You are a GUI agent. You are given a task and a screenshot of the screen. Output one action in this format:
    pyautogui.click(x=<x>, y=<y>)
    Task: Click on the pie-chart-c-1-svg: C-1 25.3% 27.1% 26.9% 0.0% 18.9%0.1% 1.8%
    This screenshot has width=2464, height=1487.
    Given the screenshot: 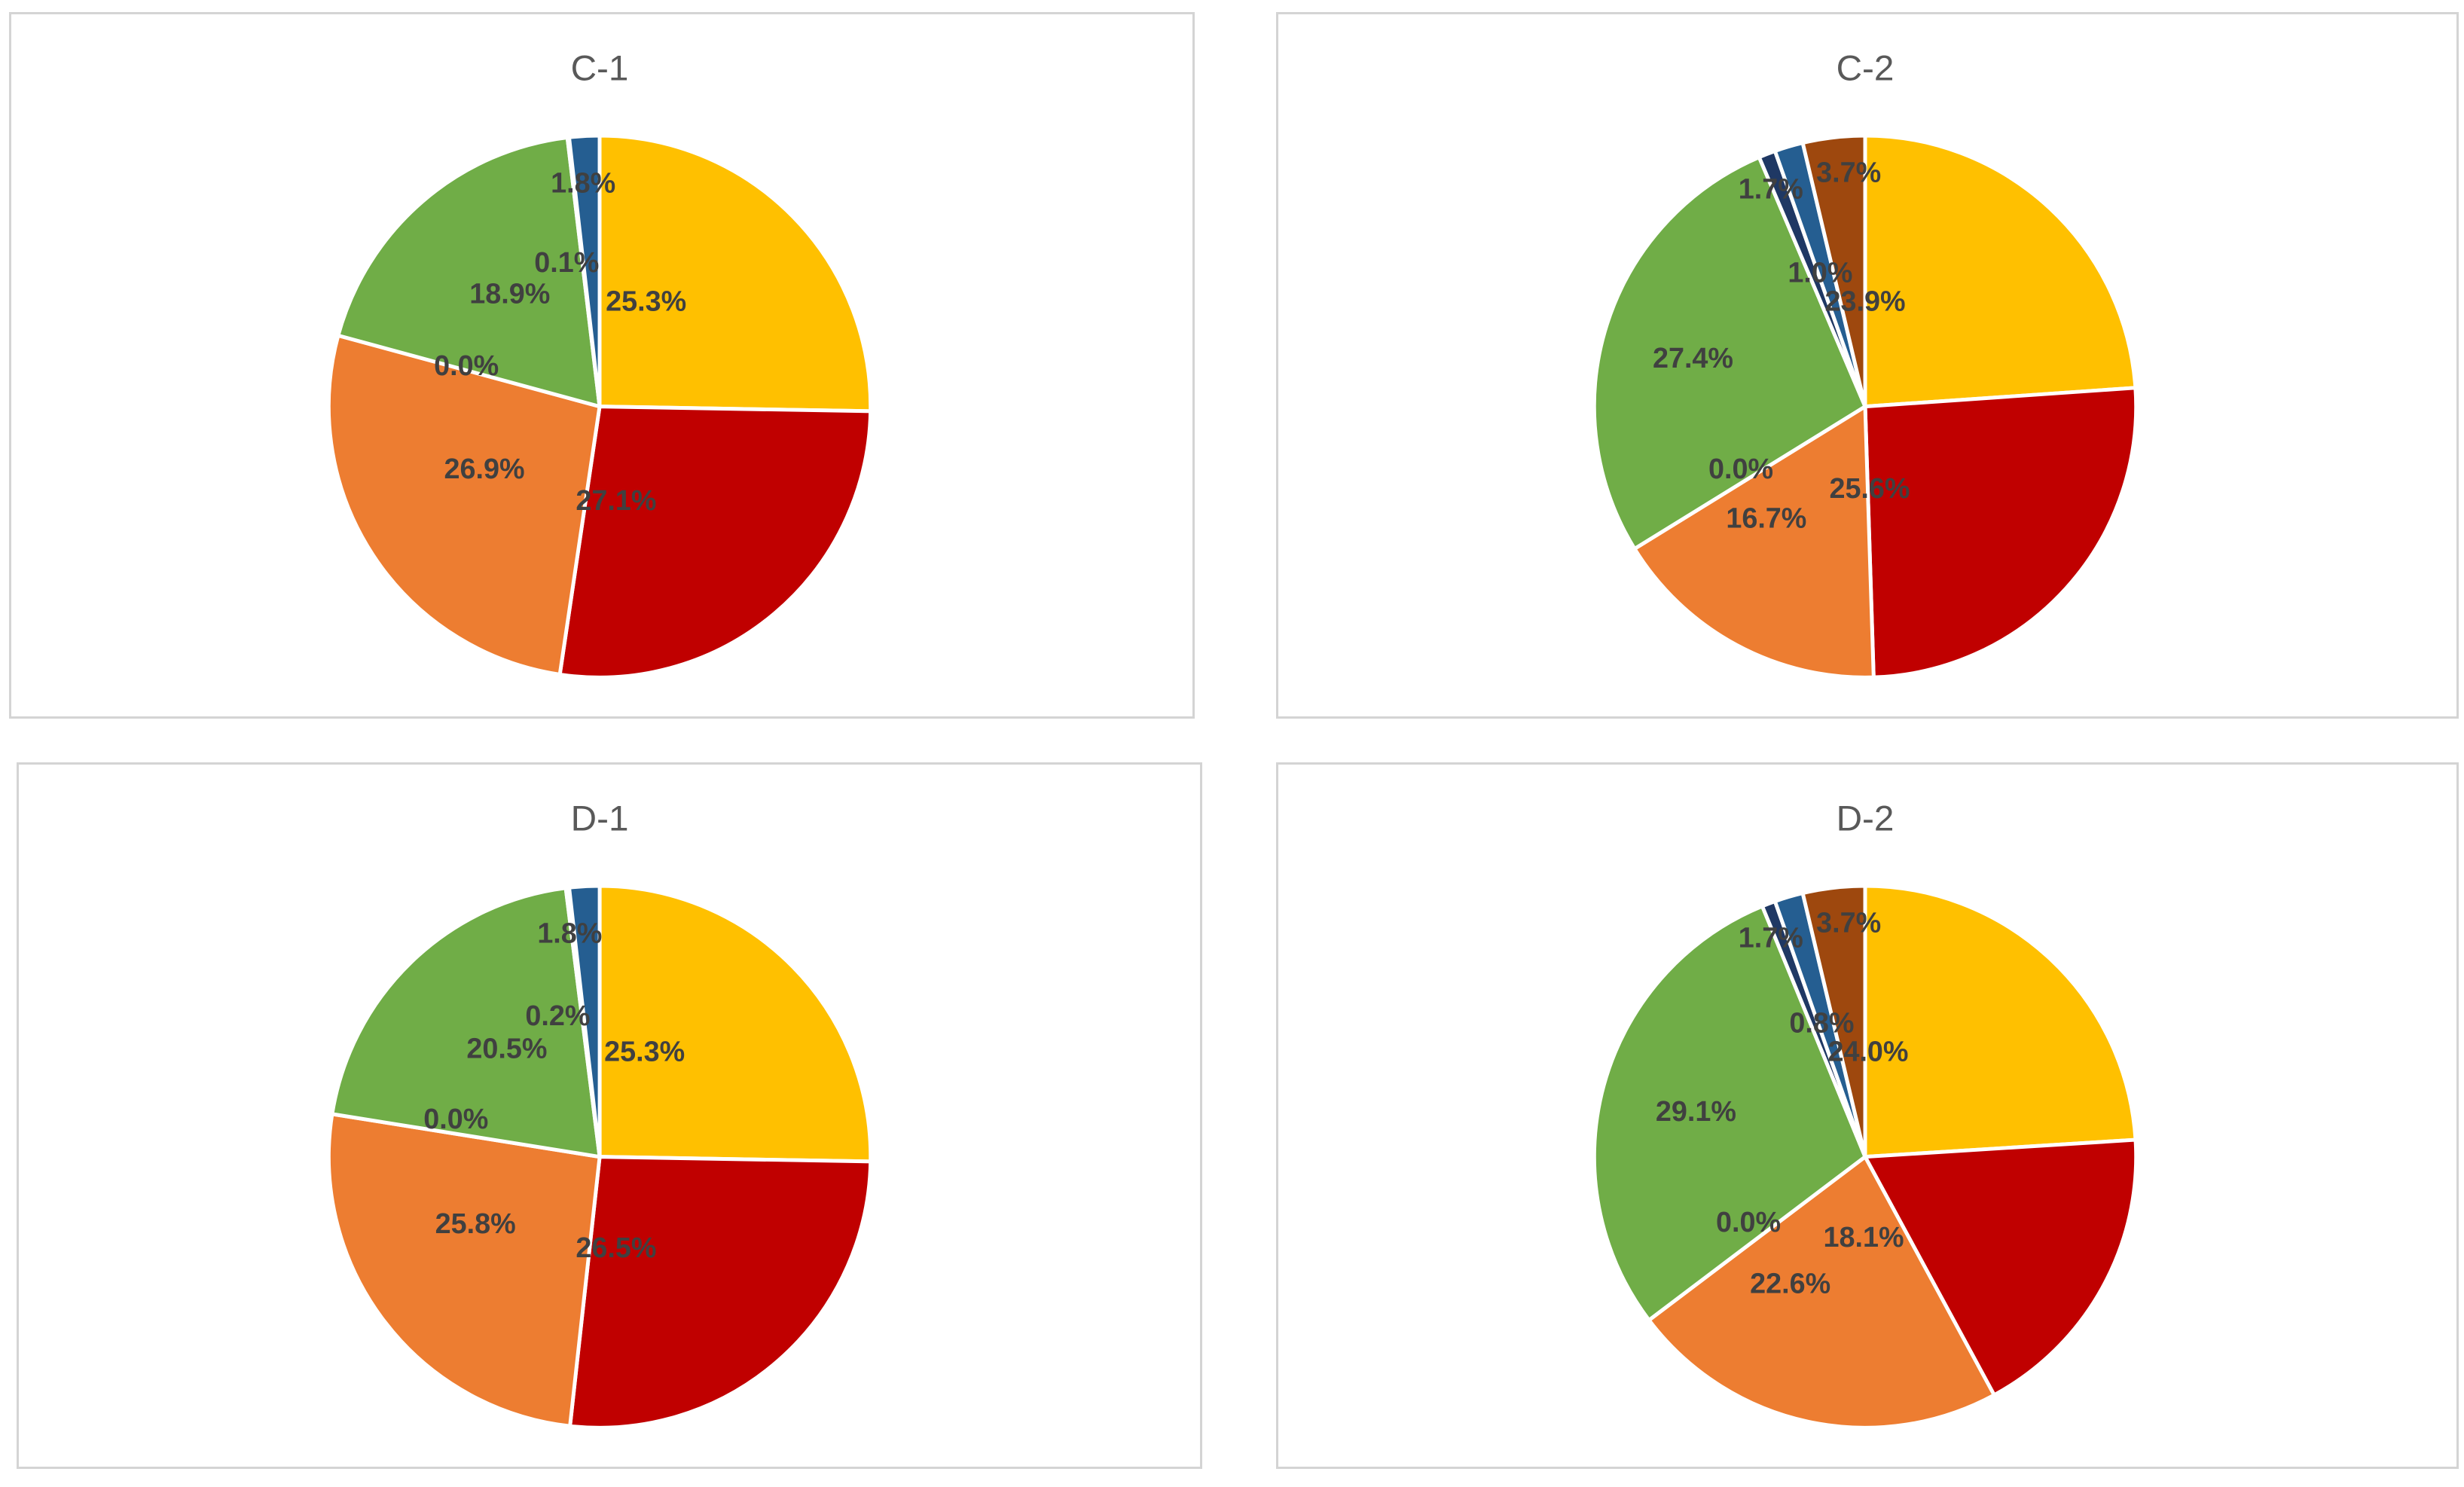 What is the action you would take?
    pyautogui.click(x=599, y=363)
    